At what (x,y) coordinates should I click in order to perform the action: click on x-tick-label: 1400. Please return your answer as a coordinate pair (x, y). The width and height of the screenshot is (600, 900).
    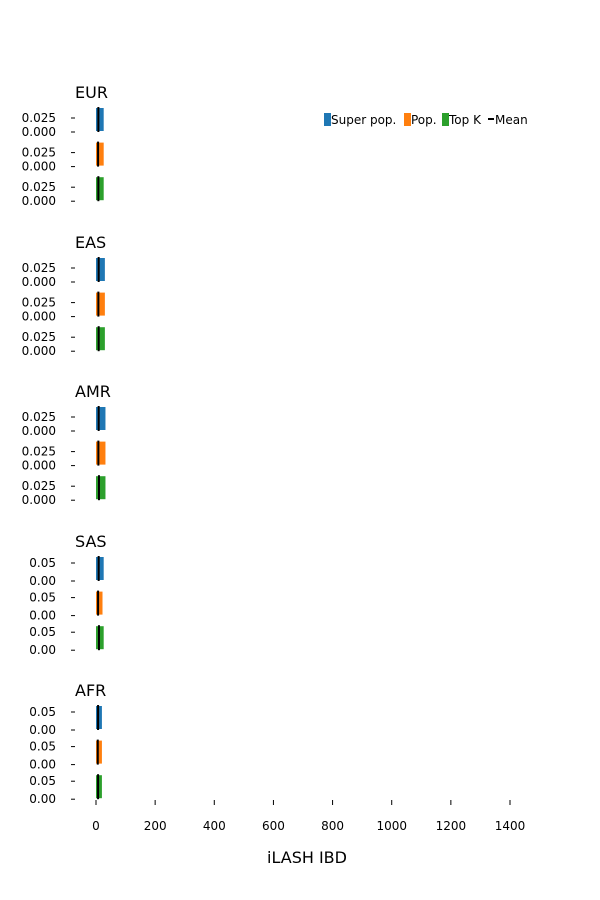
    Looking at the image, I should click on (510, 826).